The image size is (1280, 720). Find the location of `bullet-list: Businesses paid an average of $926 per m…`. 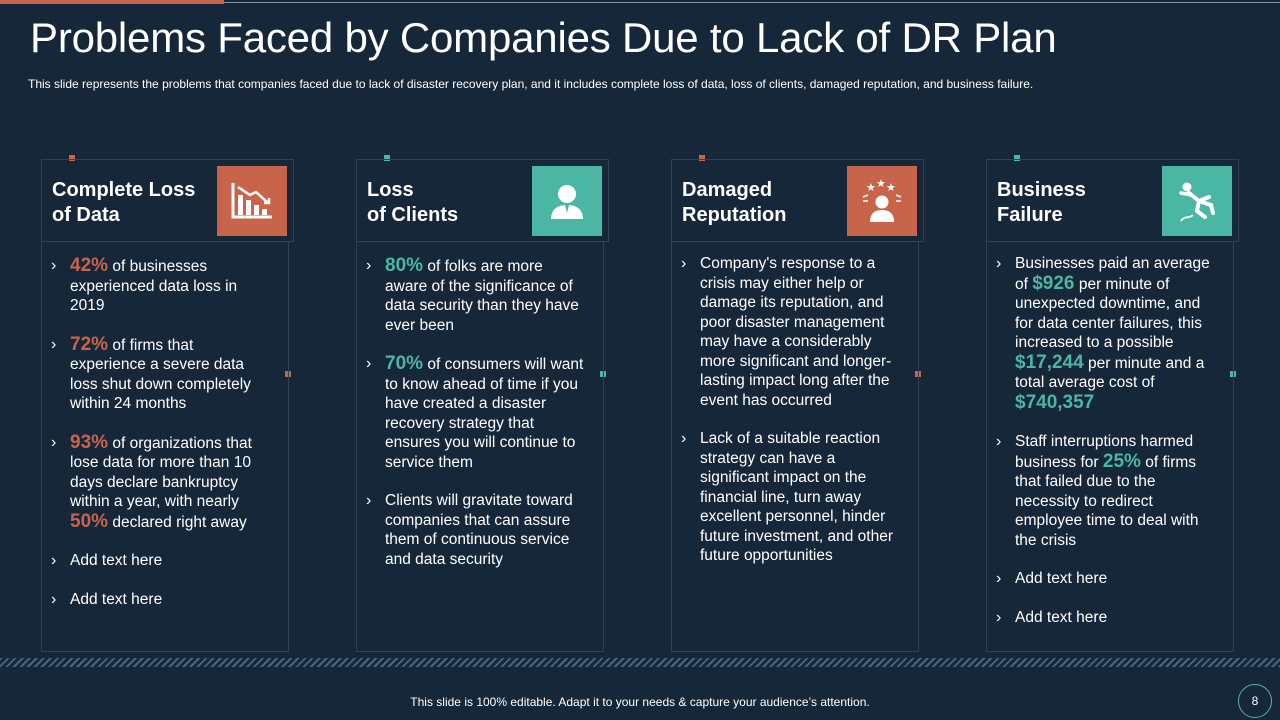

bullet-list: Businesses paid an average of $926 per m… is located at coordinates (1110, 434).